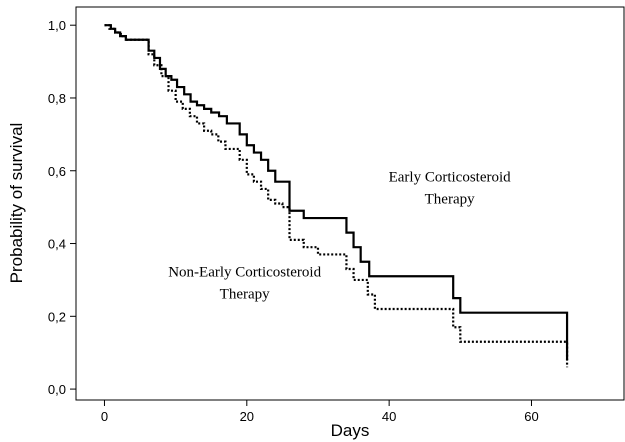 This screenshot has height=442, width=625. I want to click on y-tick-label-0,2: 0,2, so click(57, 316).